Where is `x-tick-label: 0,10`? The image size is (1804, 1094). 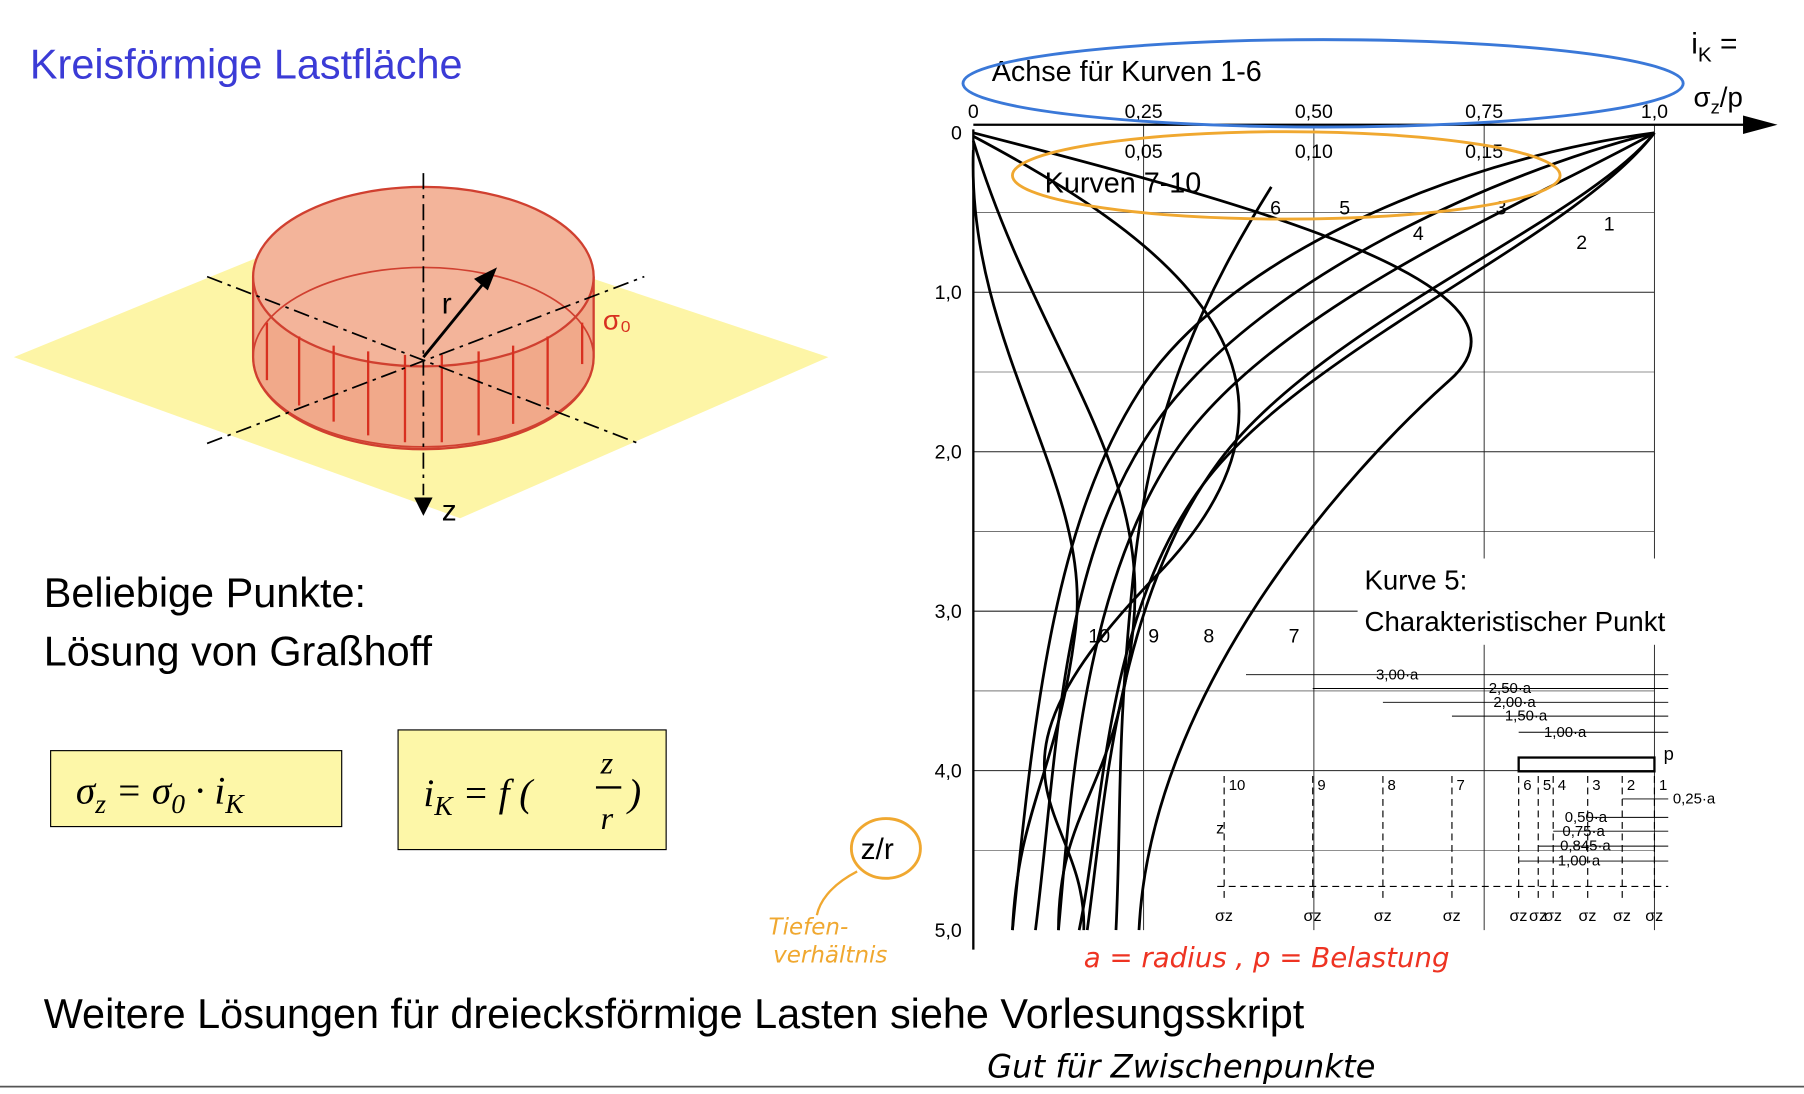 x-tick-label: 0,10 is located at coordinates (1314, 152).